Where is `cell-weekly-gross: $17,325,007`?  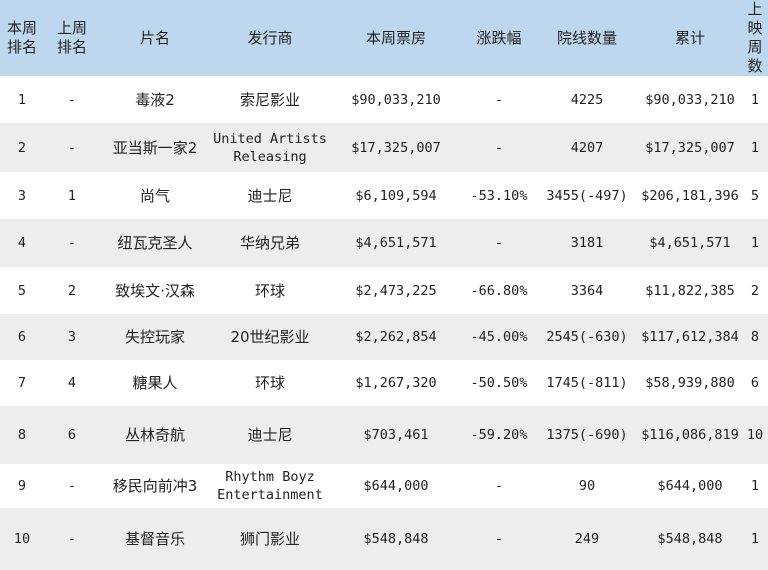
cell-weekly-gross: $17,325,007 is located at coordinates (396, 147).